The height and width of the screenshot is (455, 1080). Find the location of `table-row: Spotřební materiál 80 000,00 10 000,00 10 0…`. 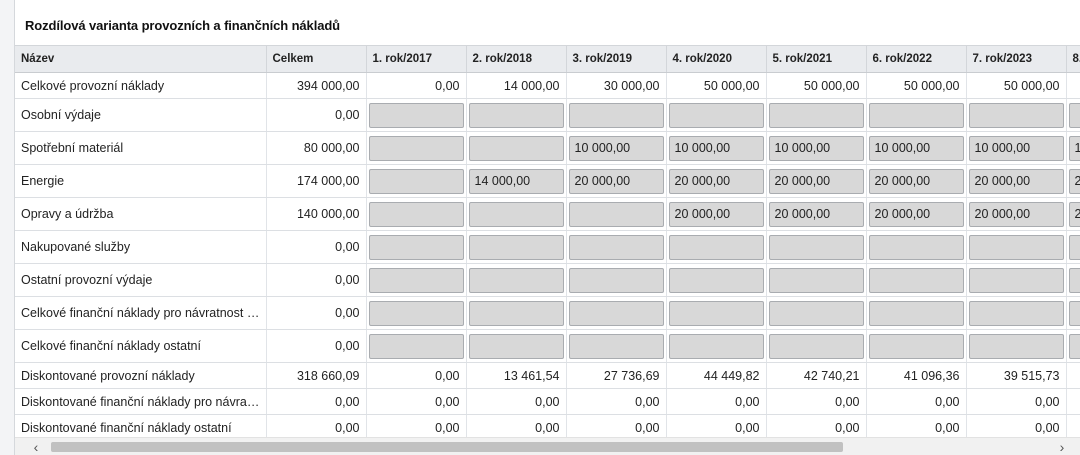

table-row: Spotřební materiál 80 000,00 10 000,00 10 0… is located at coordinates (547, 148).